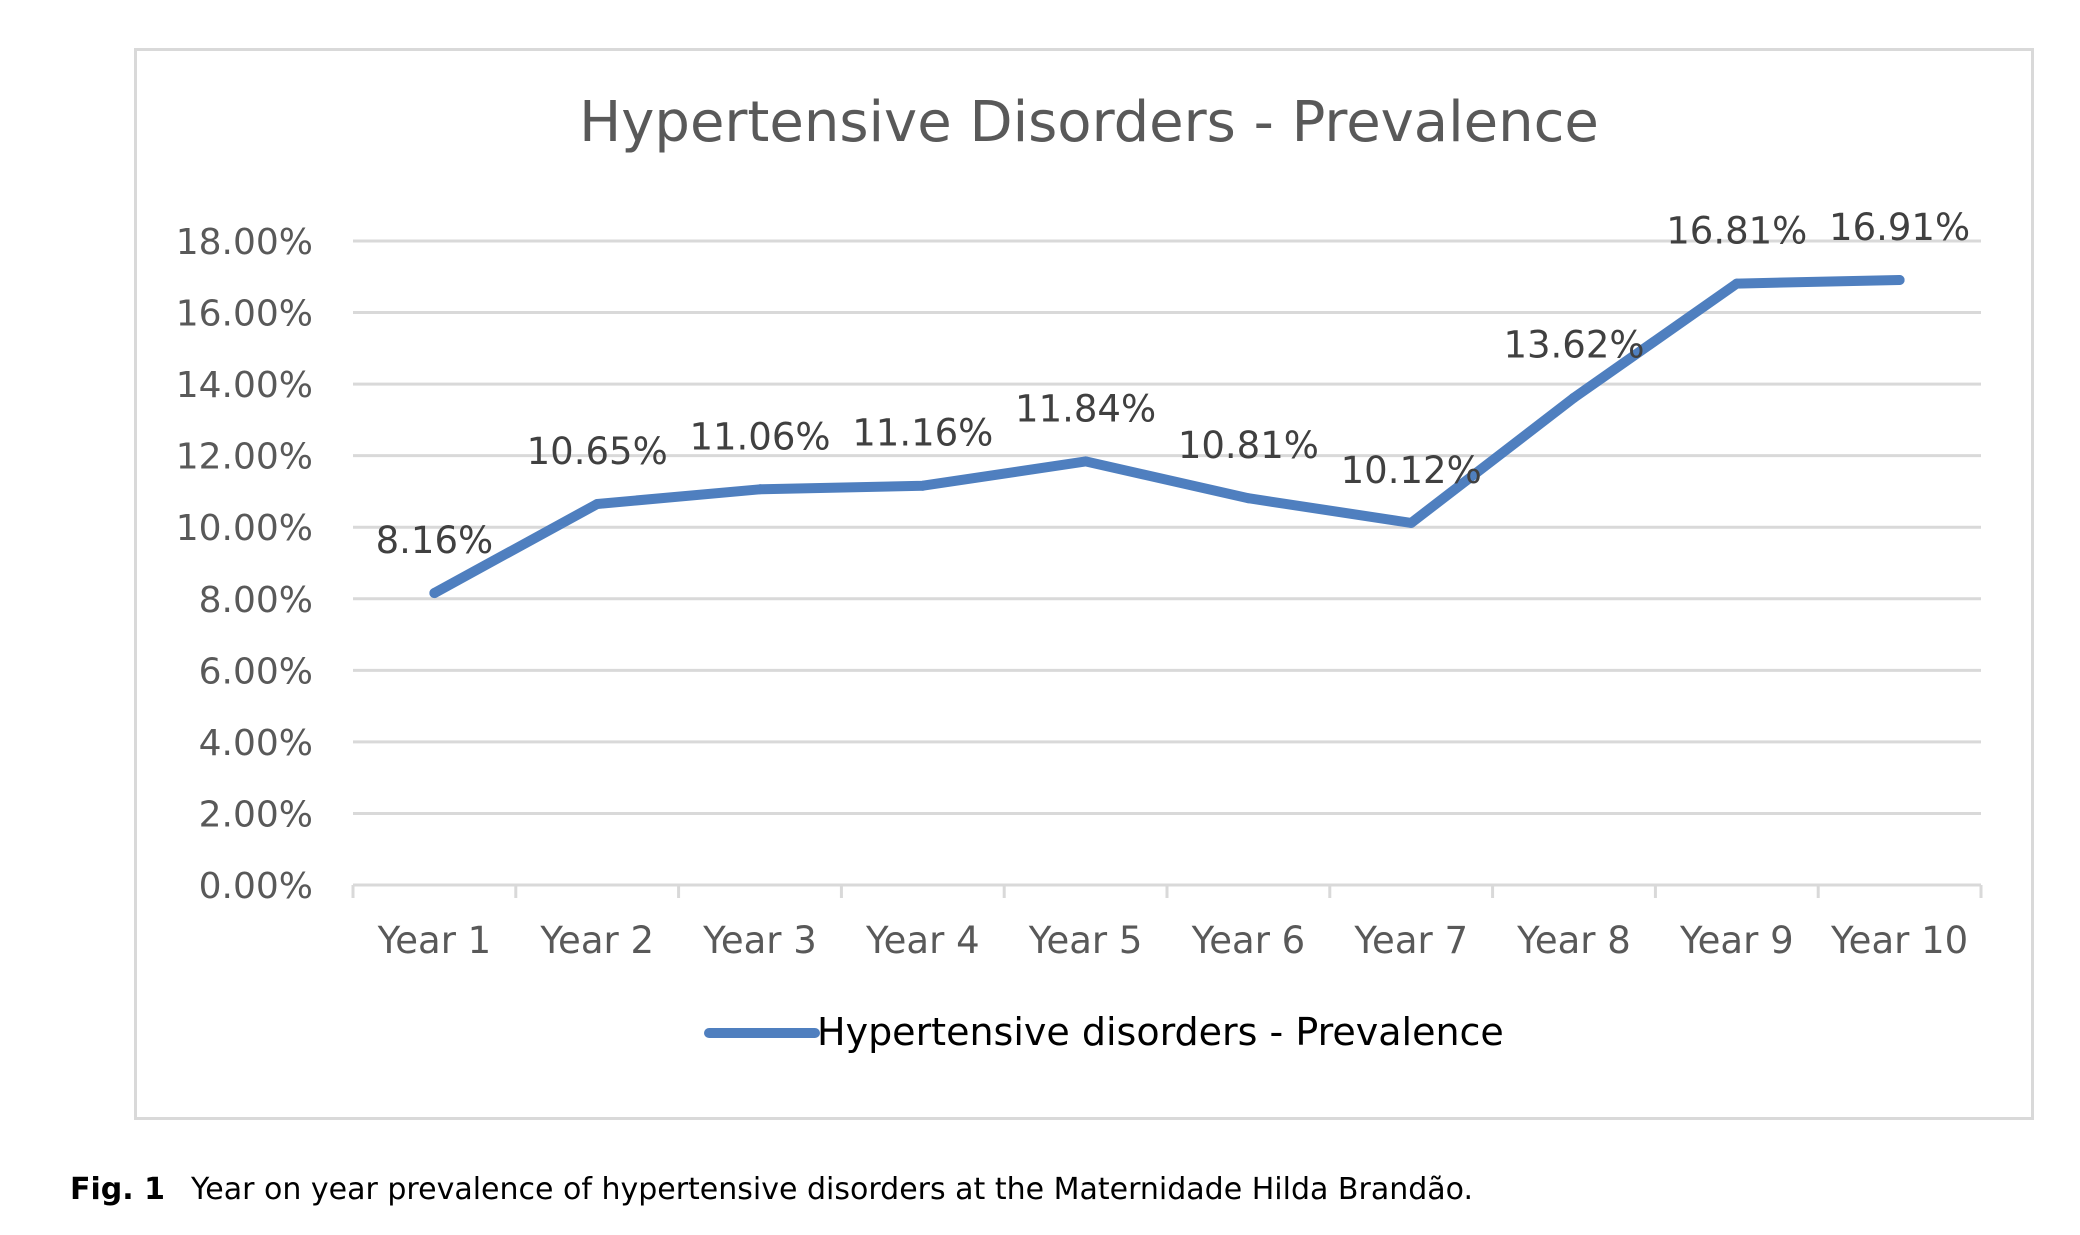 This screenshot has height=1235, width=2080. I want to click on x-tick-label: Year 9, so click(1736, 940).